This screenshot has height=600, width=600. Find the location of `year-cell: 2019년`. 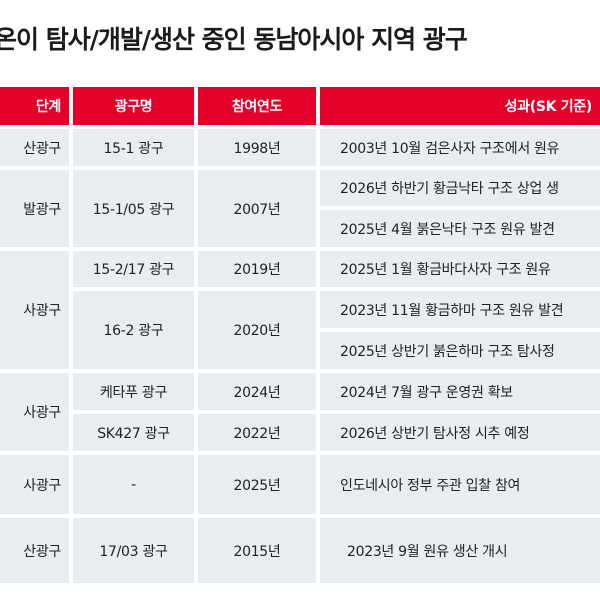

year-cell: 2019년 is located at coordinates (257, 269).